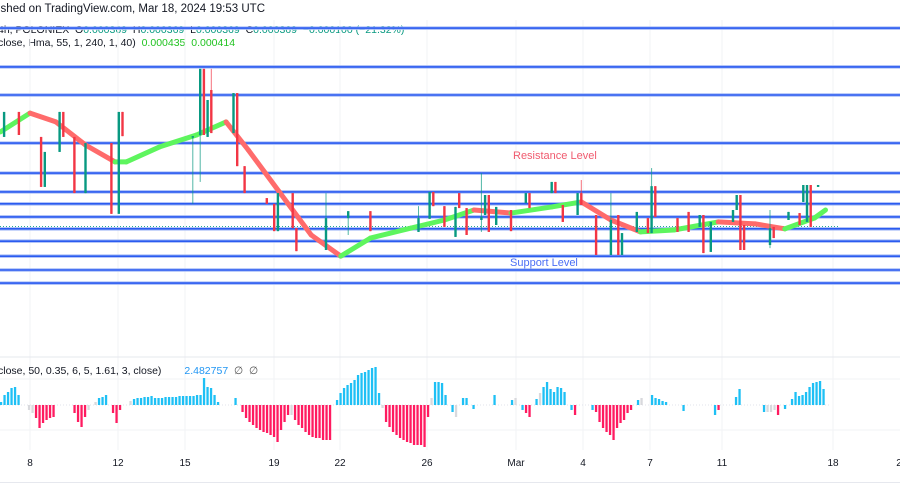 The image size is (900, 500). Describe the element at coordinates (722, 463) in the screenshot. I see `x-tick: 11` at that location.